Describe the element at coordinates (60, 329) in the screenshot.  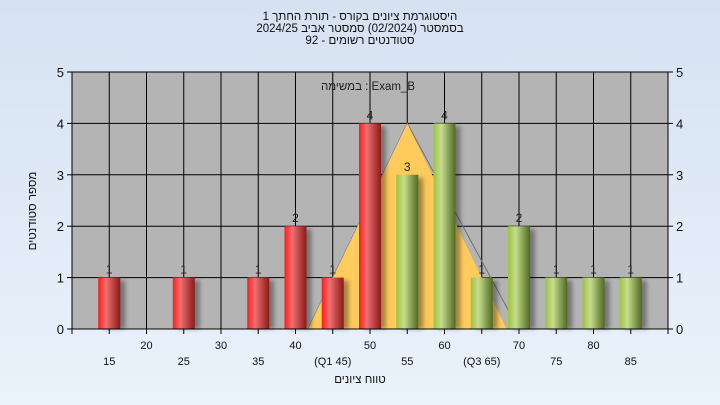
I see `y-tick-label-left: 0` at that location.